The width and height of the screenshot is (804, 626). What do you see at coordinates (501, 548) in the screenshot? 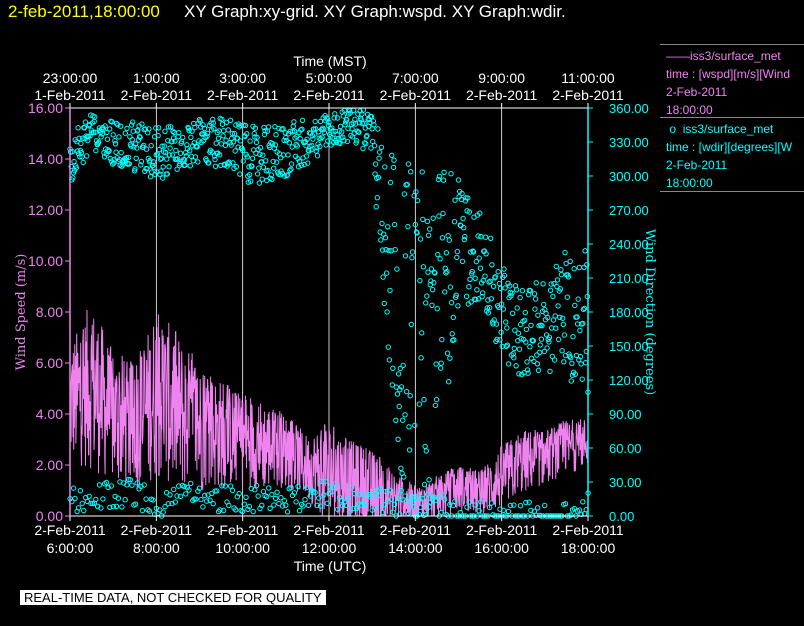
I see `bottom-tick-time: 16:00:00` at bounding box center [501, 548].